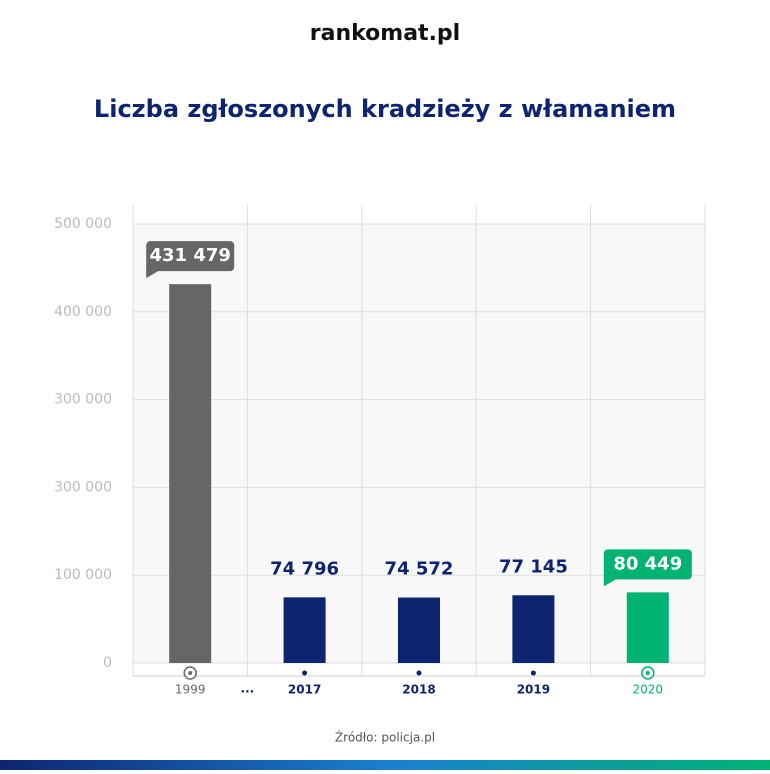  What do you see at coordinates (419, 569) in the screenshot?
I see `value-label: 74 572` at bounding box center [419, 569].